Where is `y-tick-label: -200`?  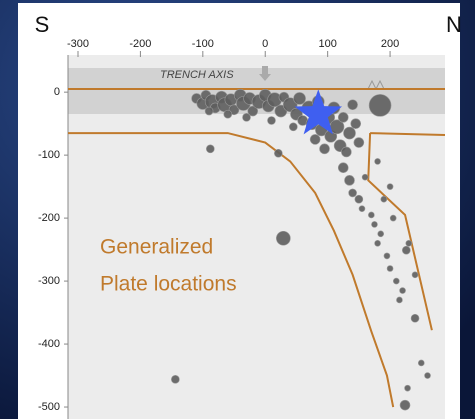 y-tick-label: -200 is located at coordinates (49, 218).